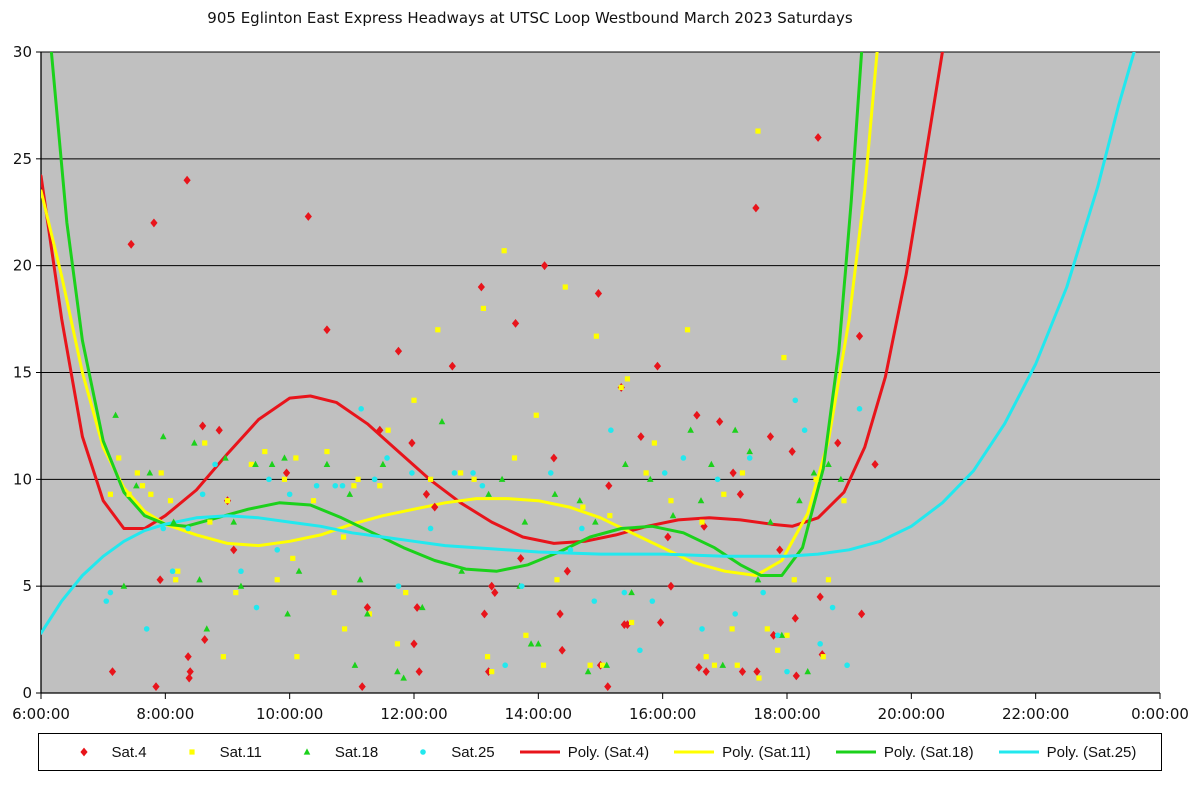 This screenshot has width=1200, height=807. What do you see at coordinates (22, 479) in the screenshot?
I see `y-tick-label: 10` at bounding box center [22, 479].